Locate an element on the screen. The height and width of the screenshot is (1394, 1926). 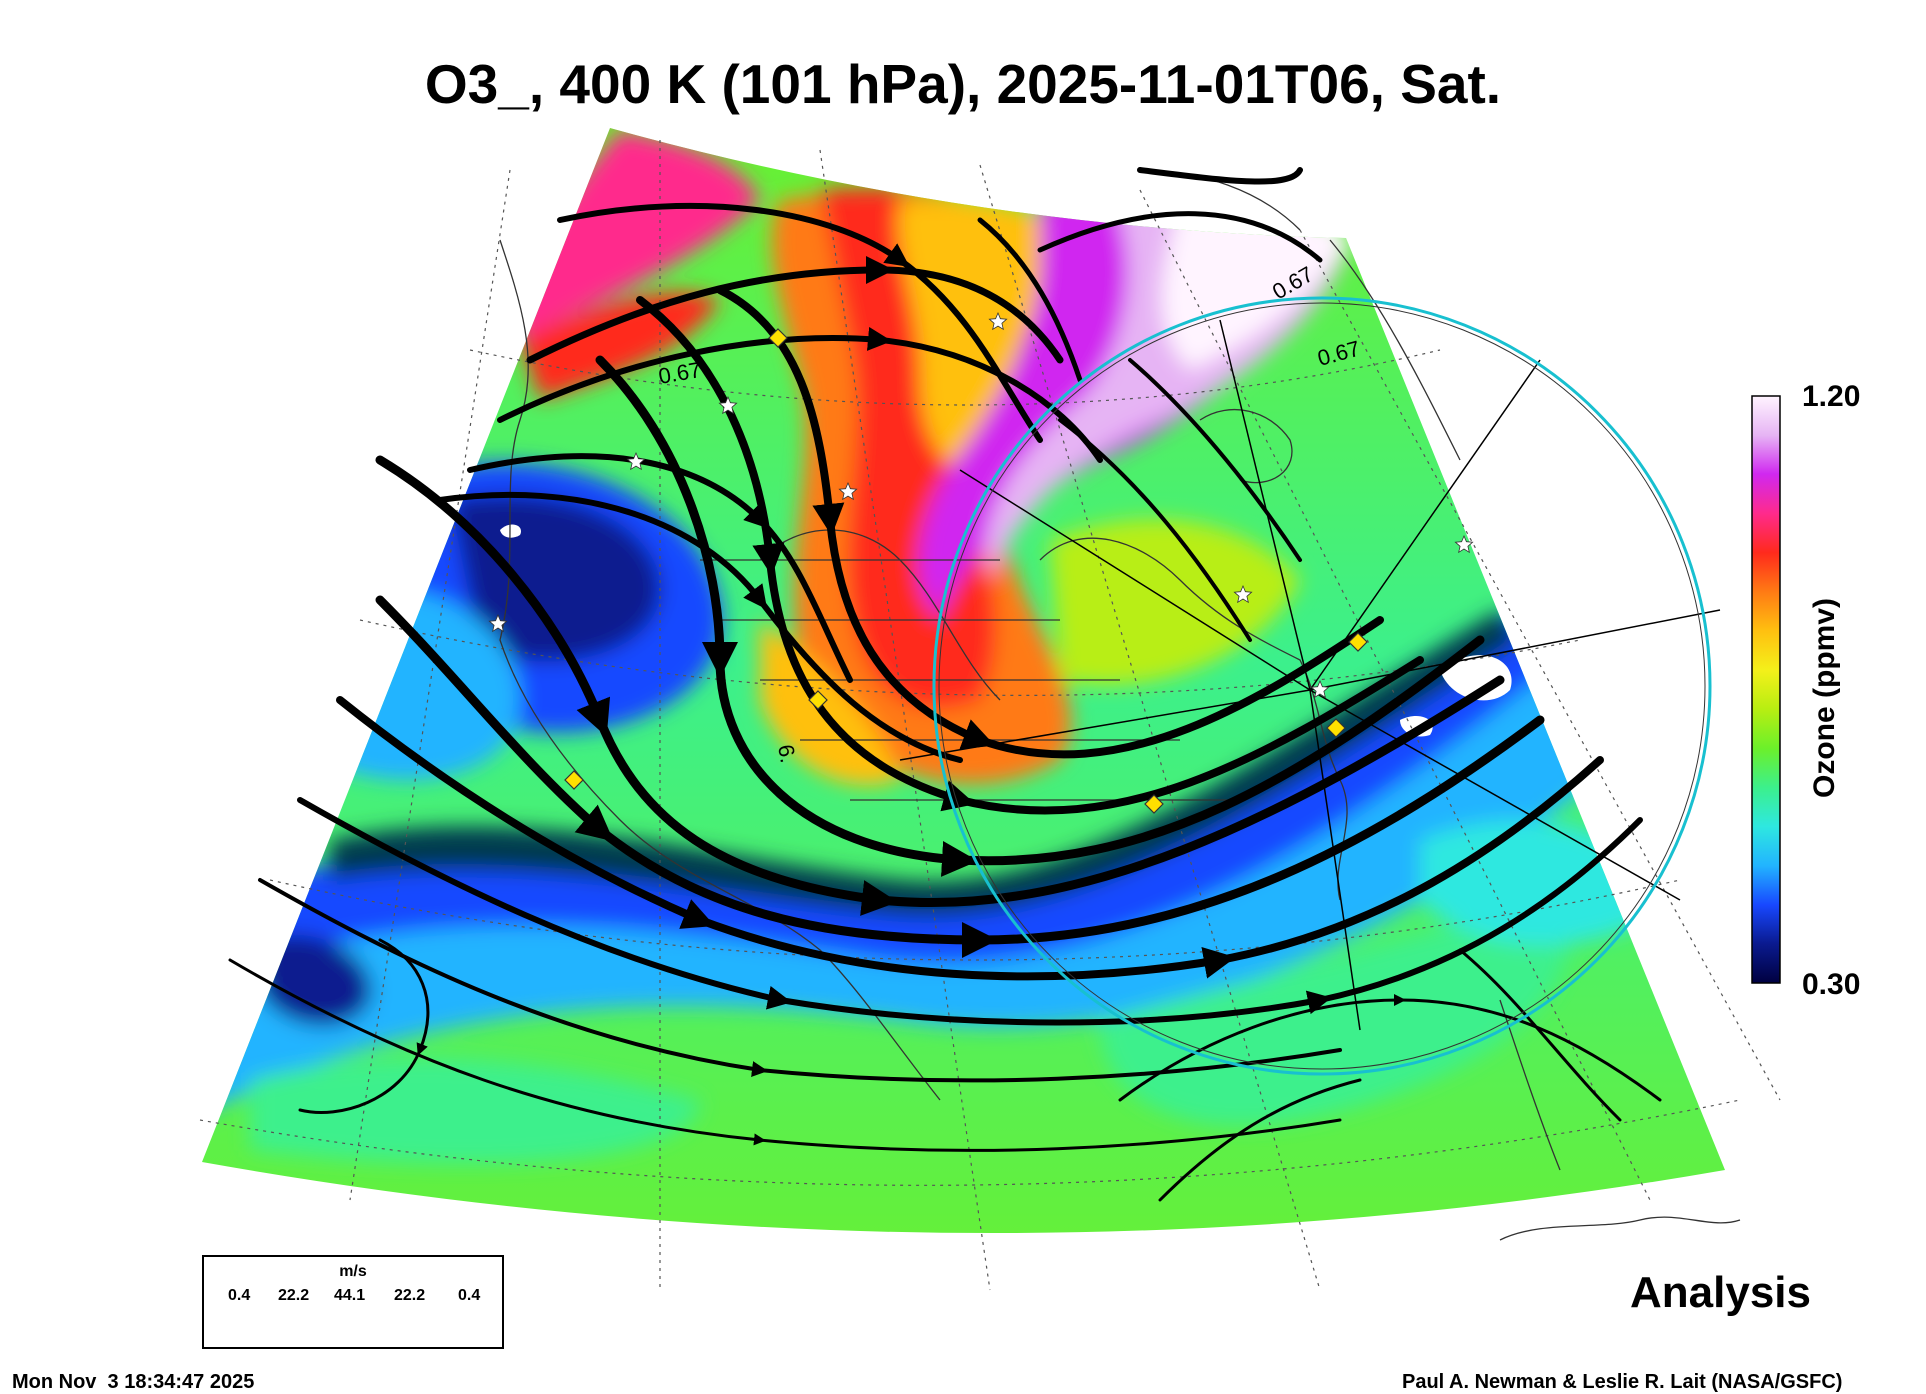
footer-timestamp: Mon Nov 3 18:34:47 2025 is located at coordinates (133, 1382).